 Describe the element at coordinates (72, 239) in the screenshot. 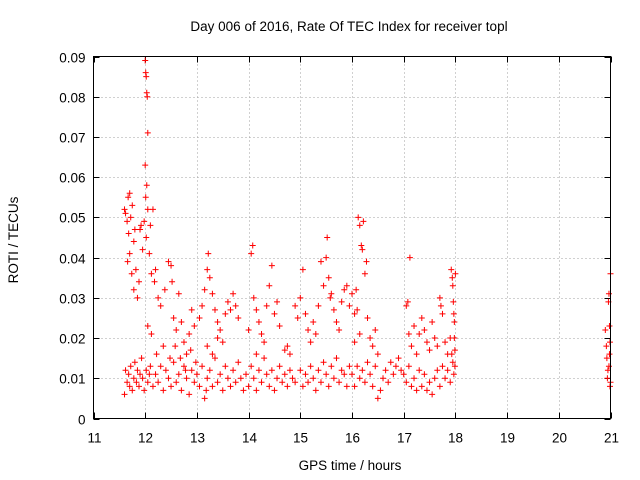

I see `y-tick-labels: 0 0.01 0.02 0.03 0.04 0.05 0.06 0.07 0.08 0.09` at that location.